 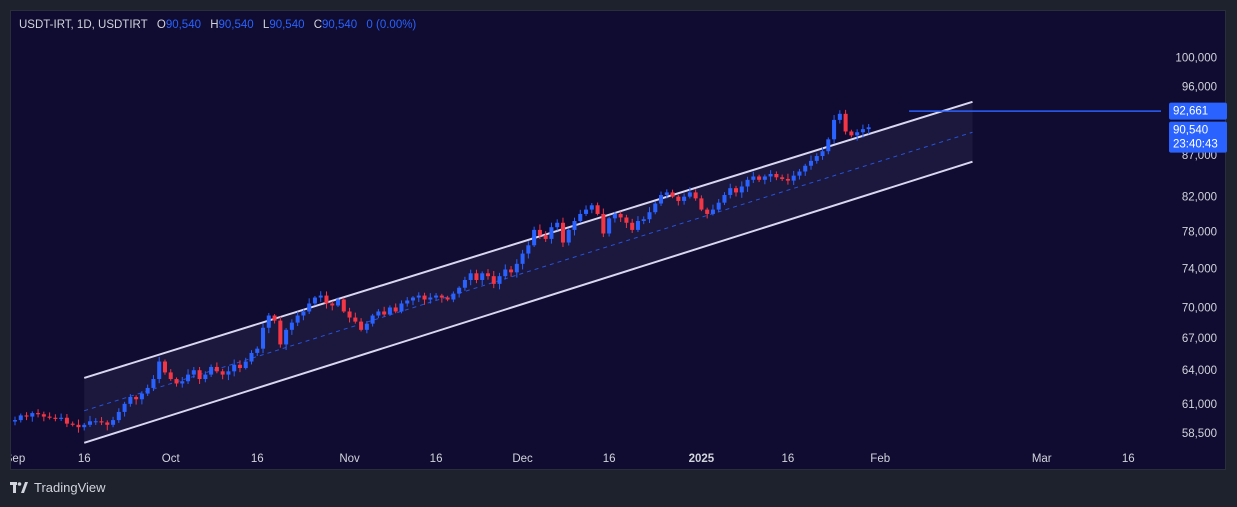 I want to click on x-tick-label: Nov, so click(x=349, y=459).